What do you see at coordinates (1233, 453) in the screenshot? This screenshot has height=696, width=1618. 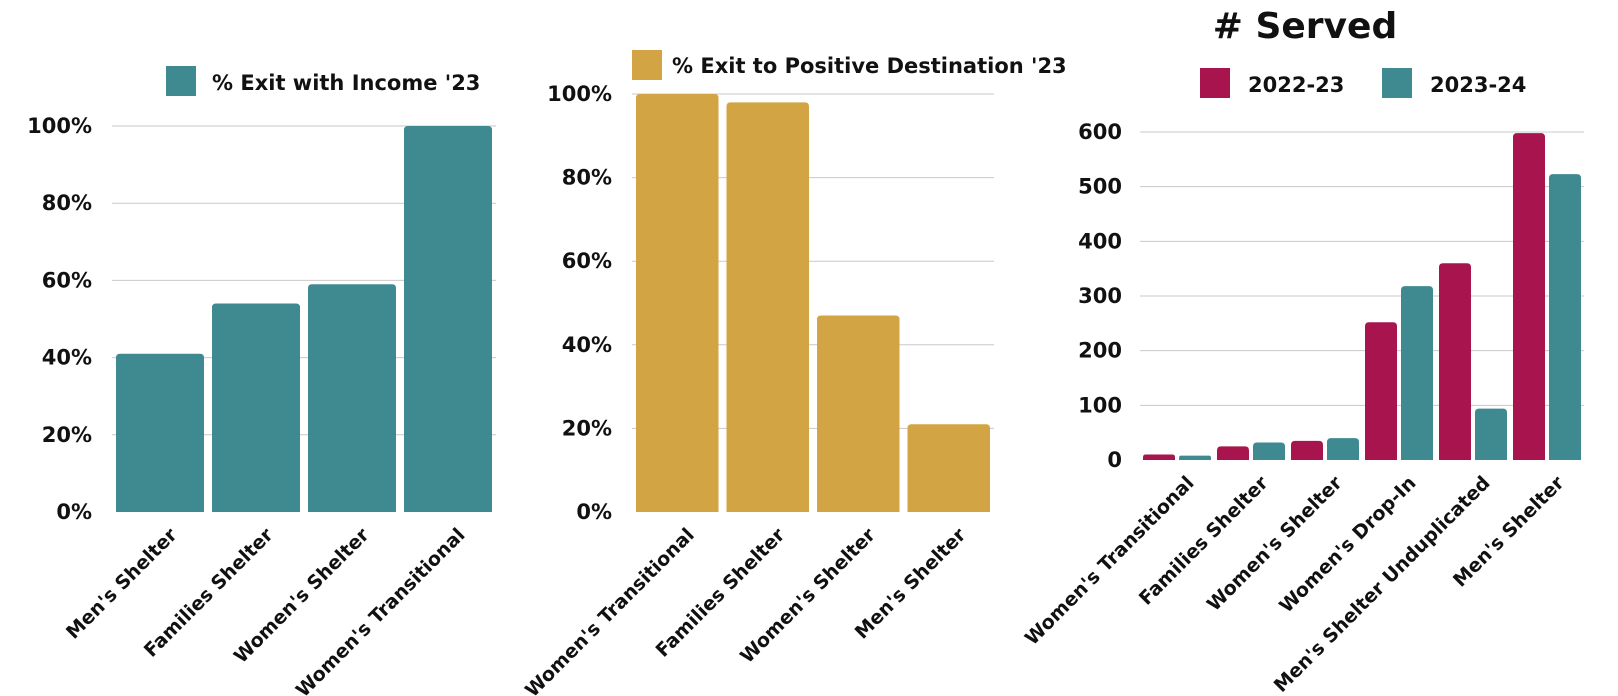 I see `bar-2022-23-families-shelter` at bounding box center [1233, 453].